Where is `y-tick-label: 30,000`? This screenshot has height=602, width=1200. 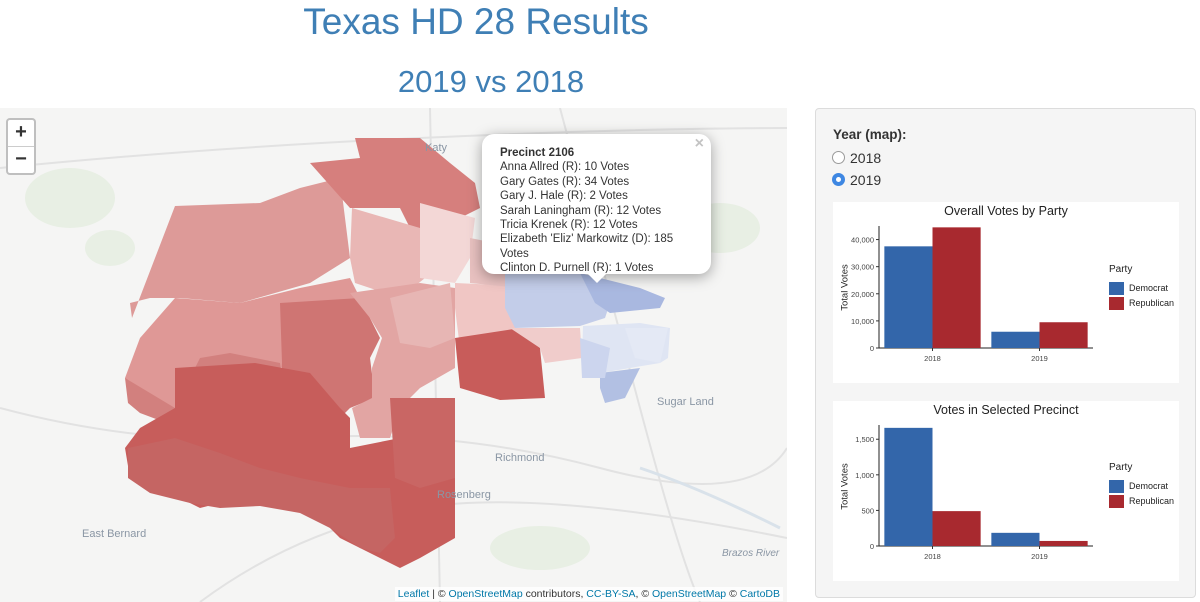 y-tick-label: 30,000 is located at coordinates (862, 267).